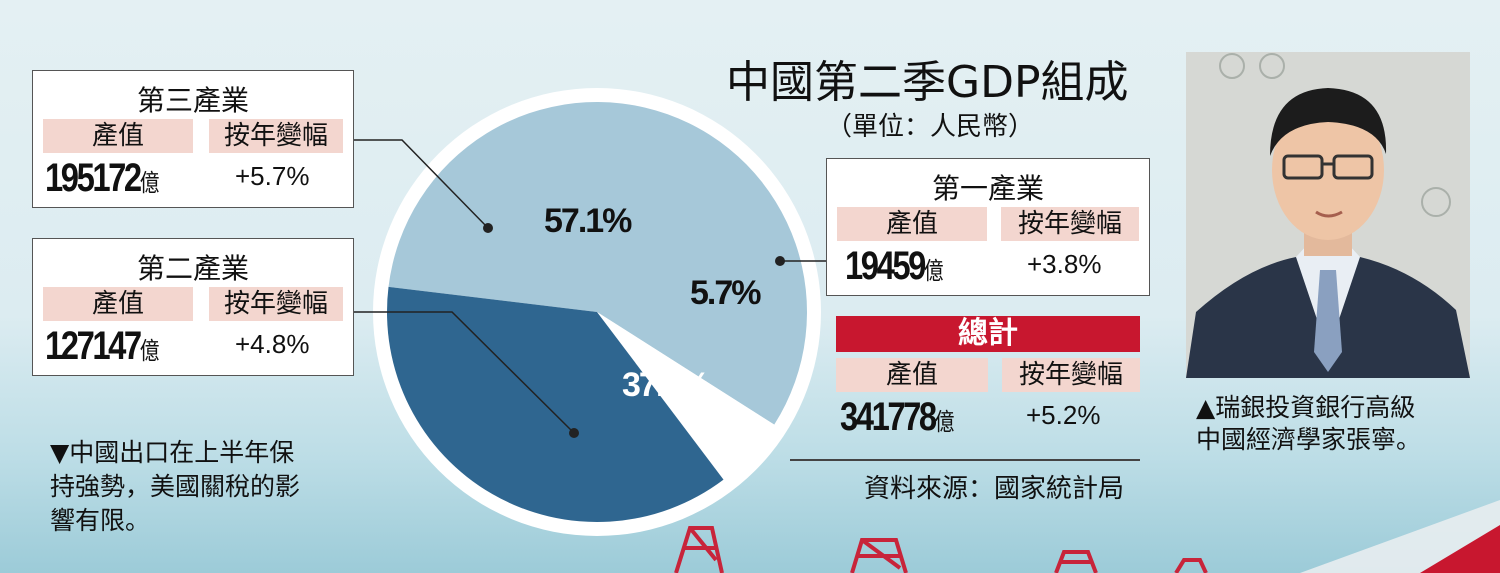  What do you see at coordinates (994, 489) in the screenshot?
I see `data-source: 資料來源：國家統計局` at bounding box center [994, 489].